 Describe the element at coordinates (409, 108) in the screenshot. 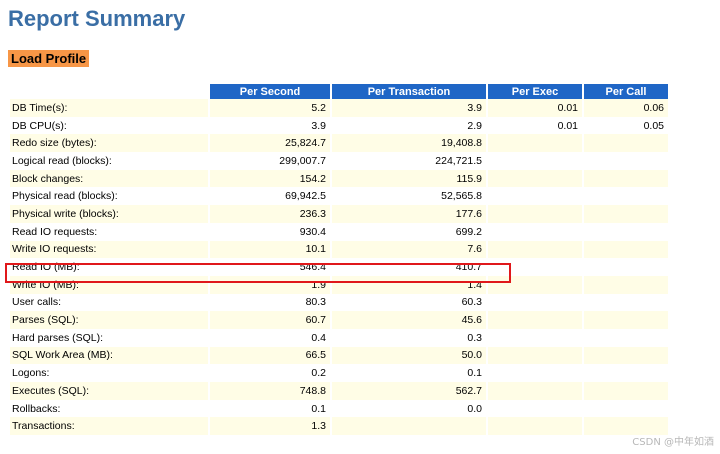

I see `cell-per-transaction: 3.9` at that location.